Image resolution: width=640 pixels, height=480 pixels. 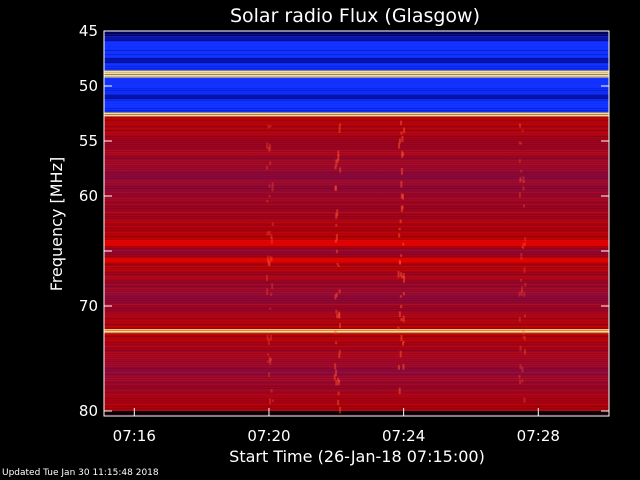 What do you see at coordinates (88, 86) in the screenshot?
I see `y-tick-label: 50` at bounding box center [88, 86].